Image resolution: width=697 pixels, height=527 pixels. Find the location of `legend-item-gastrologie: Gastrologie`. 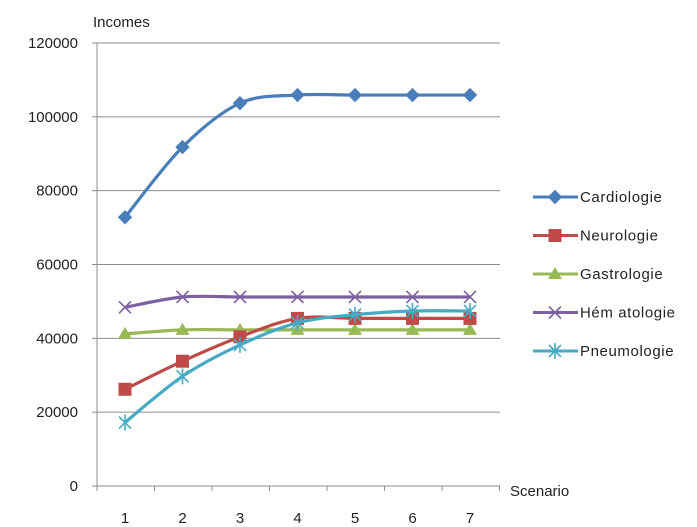

legend-item-gastrologie: Gastrologie is located at coordinates (598, 274).